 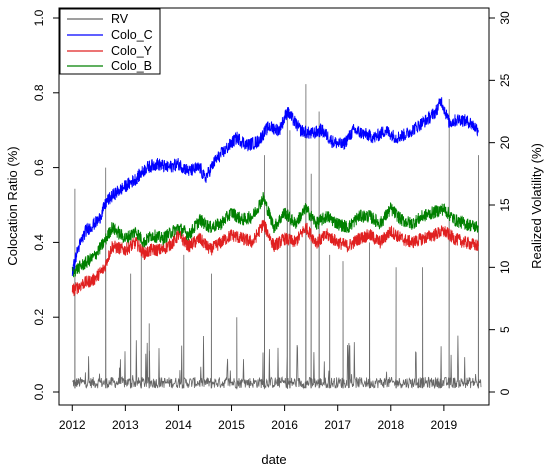 I want to click on y-right-tick-label: 25, so click(x=505, y=80).